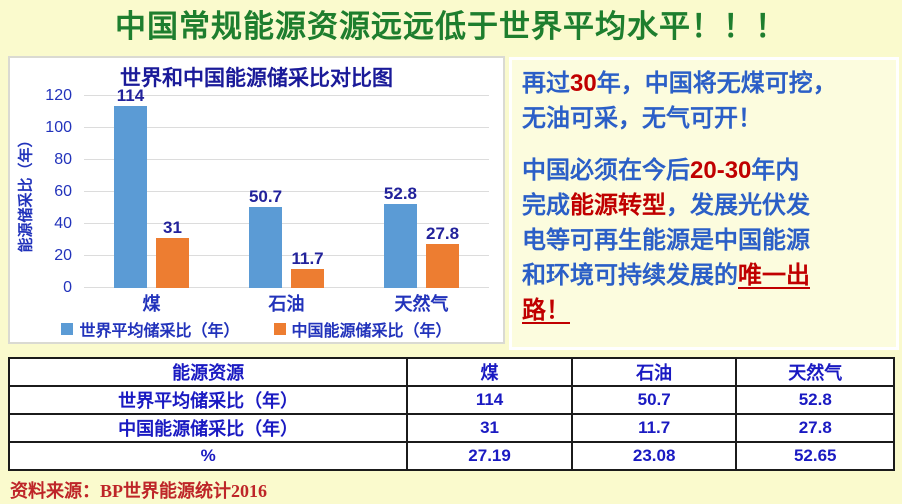 Image resolution: width=902 pixels, height=504 pixels. I want to click on chart-legend: 世界平均储采比（年） 中国能源储采比（年）, so click(256, 329).